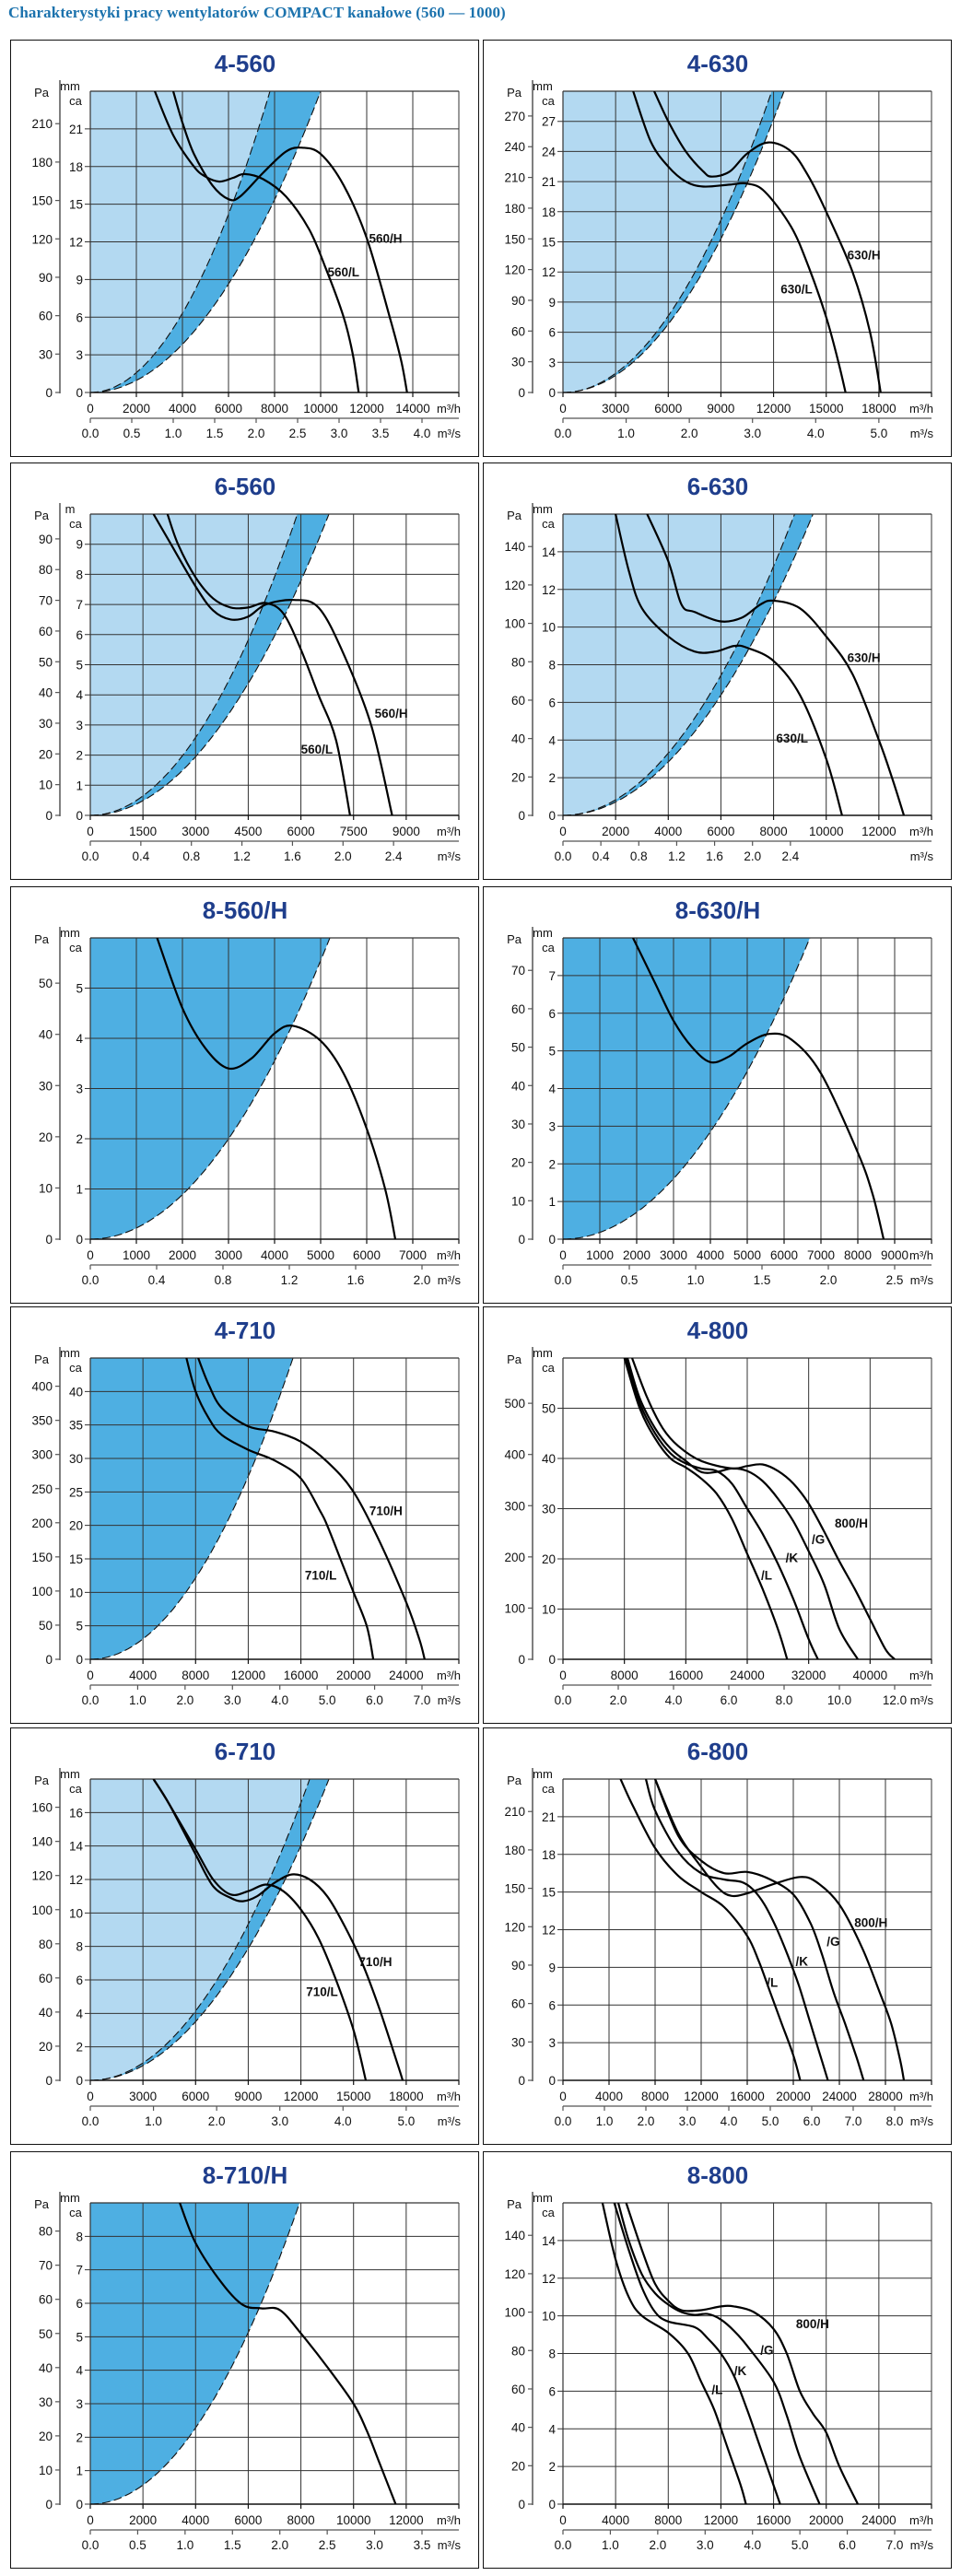 Image resolution: width=961 pixels, height=2576 pixels. Describe the element at coordinates (232, 2545) in the screenshot. I see `x2-tick-label: 1.5` at that location.